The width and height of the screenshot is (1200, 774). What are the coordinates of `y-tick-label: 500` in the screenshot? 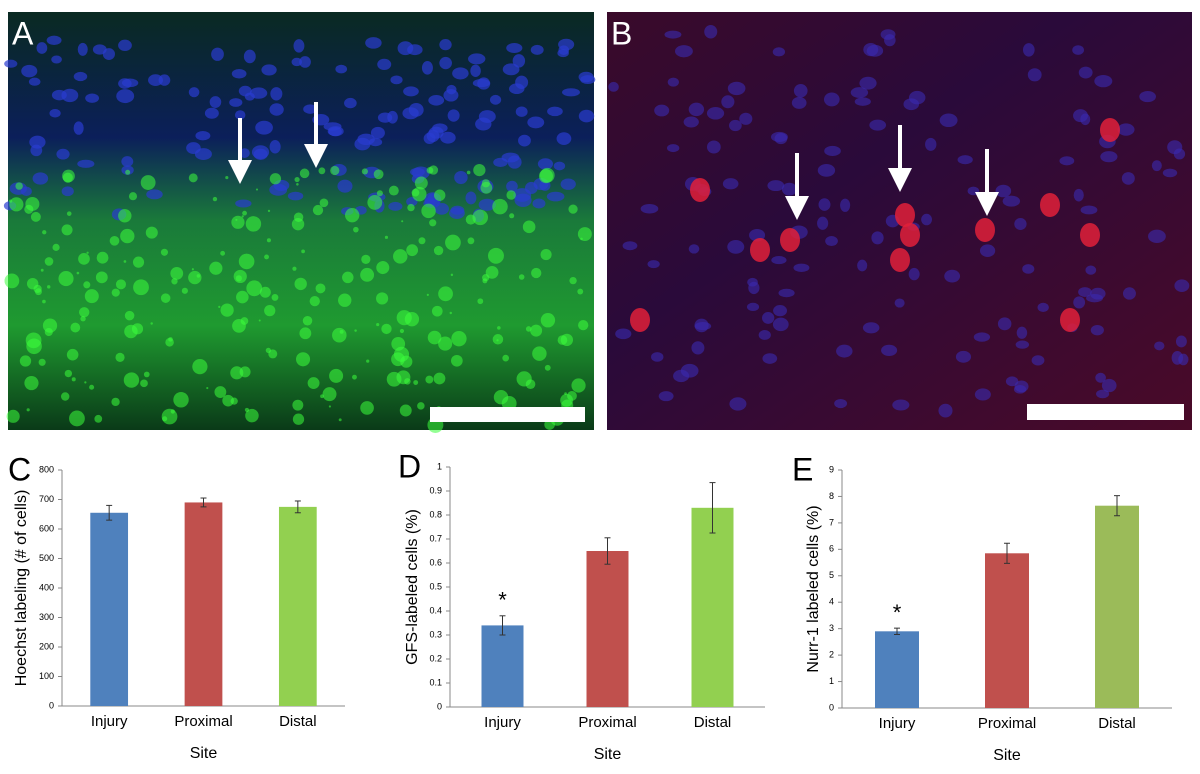 It's located at (46, 558).